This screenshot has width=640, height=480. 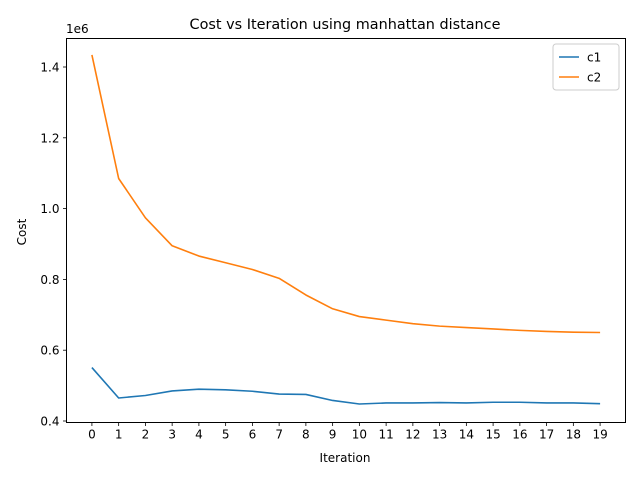 What do you see at coordinates (49, 280) in the screenshot?
I see `y-tick-label: 0.8` at bounding box center [49, 280].